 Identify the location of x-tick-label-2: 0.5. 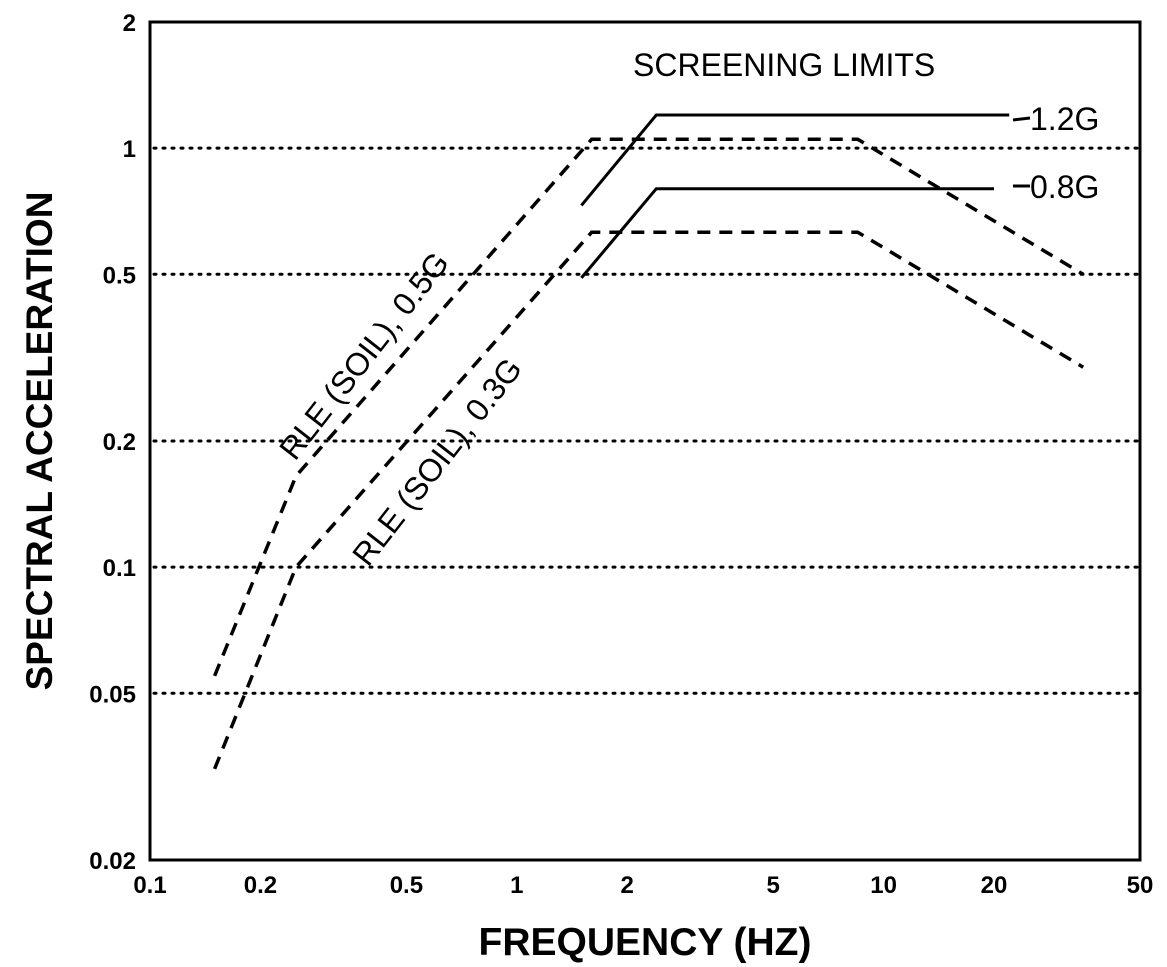
(406, 885).